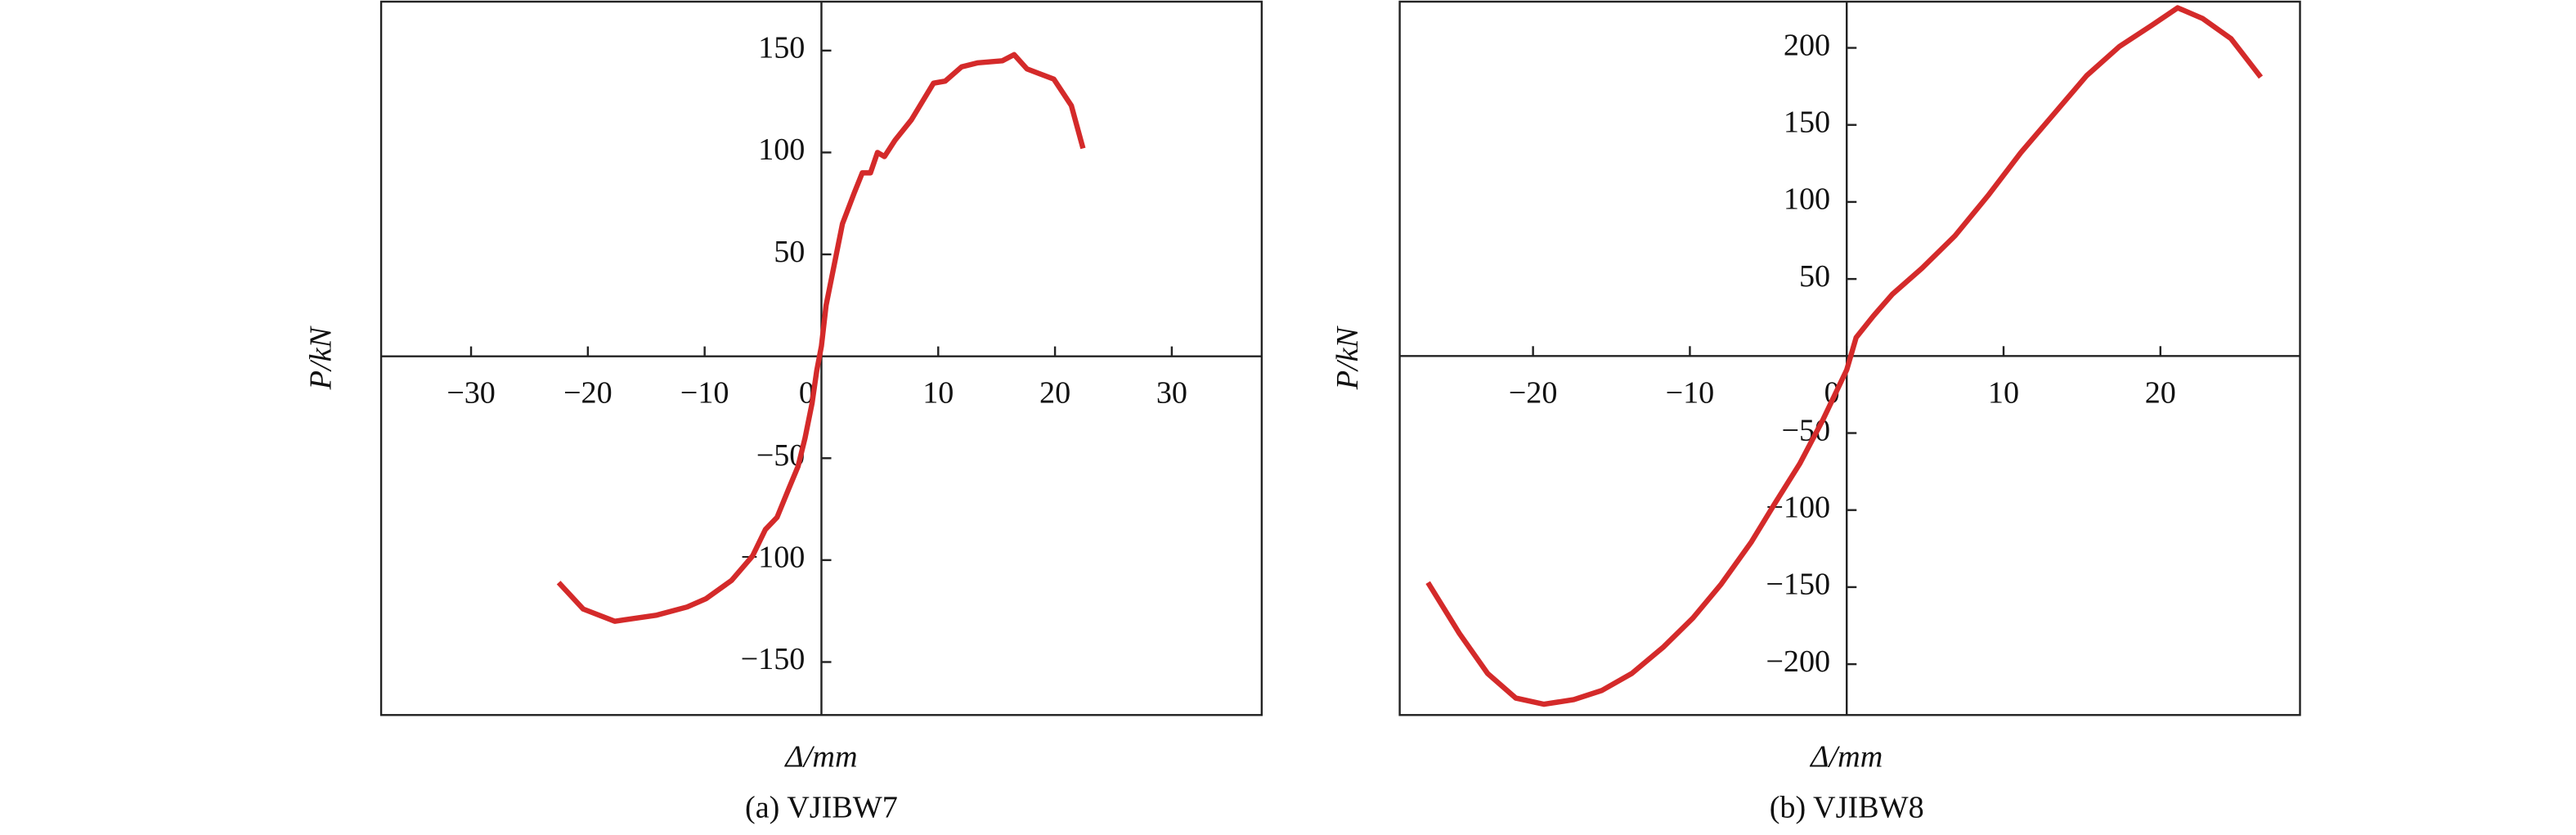  What do you see at coordinates (821, 338) in the screenshot?
I see `data-line` at bounding box center [821, 338].